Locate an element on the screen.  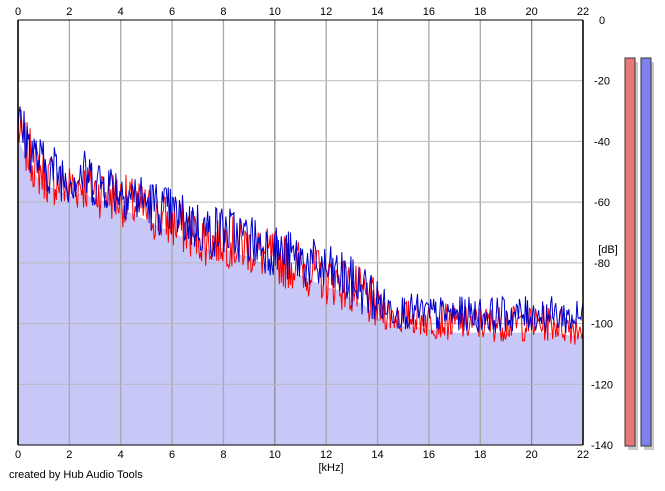
x-tick-label-top: 16 is located at coordinates (429, 12).